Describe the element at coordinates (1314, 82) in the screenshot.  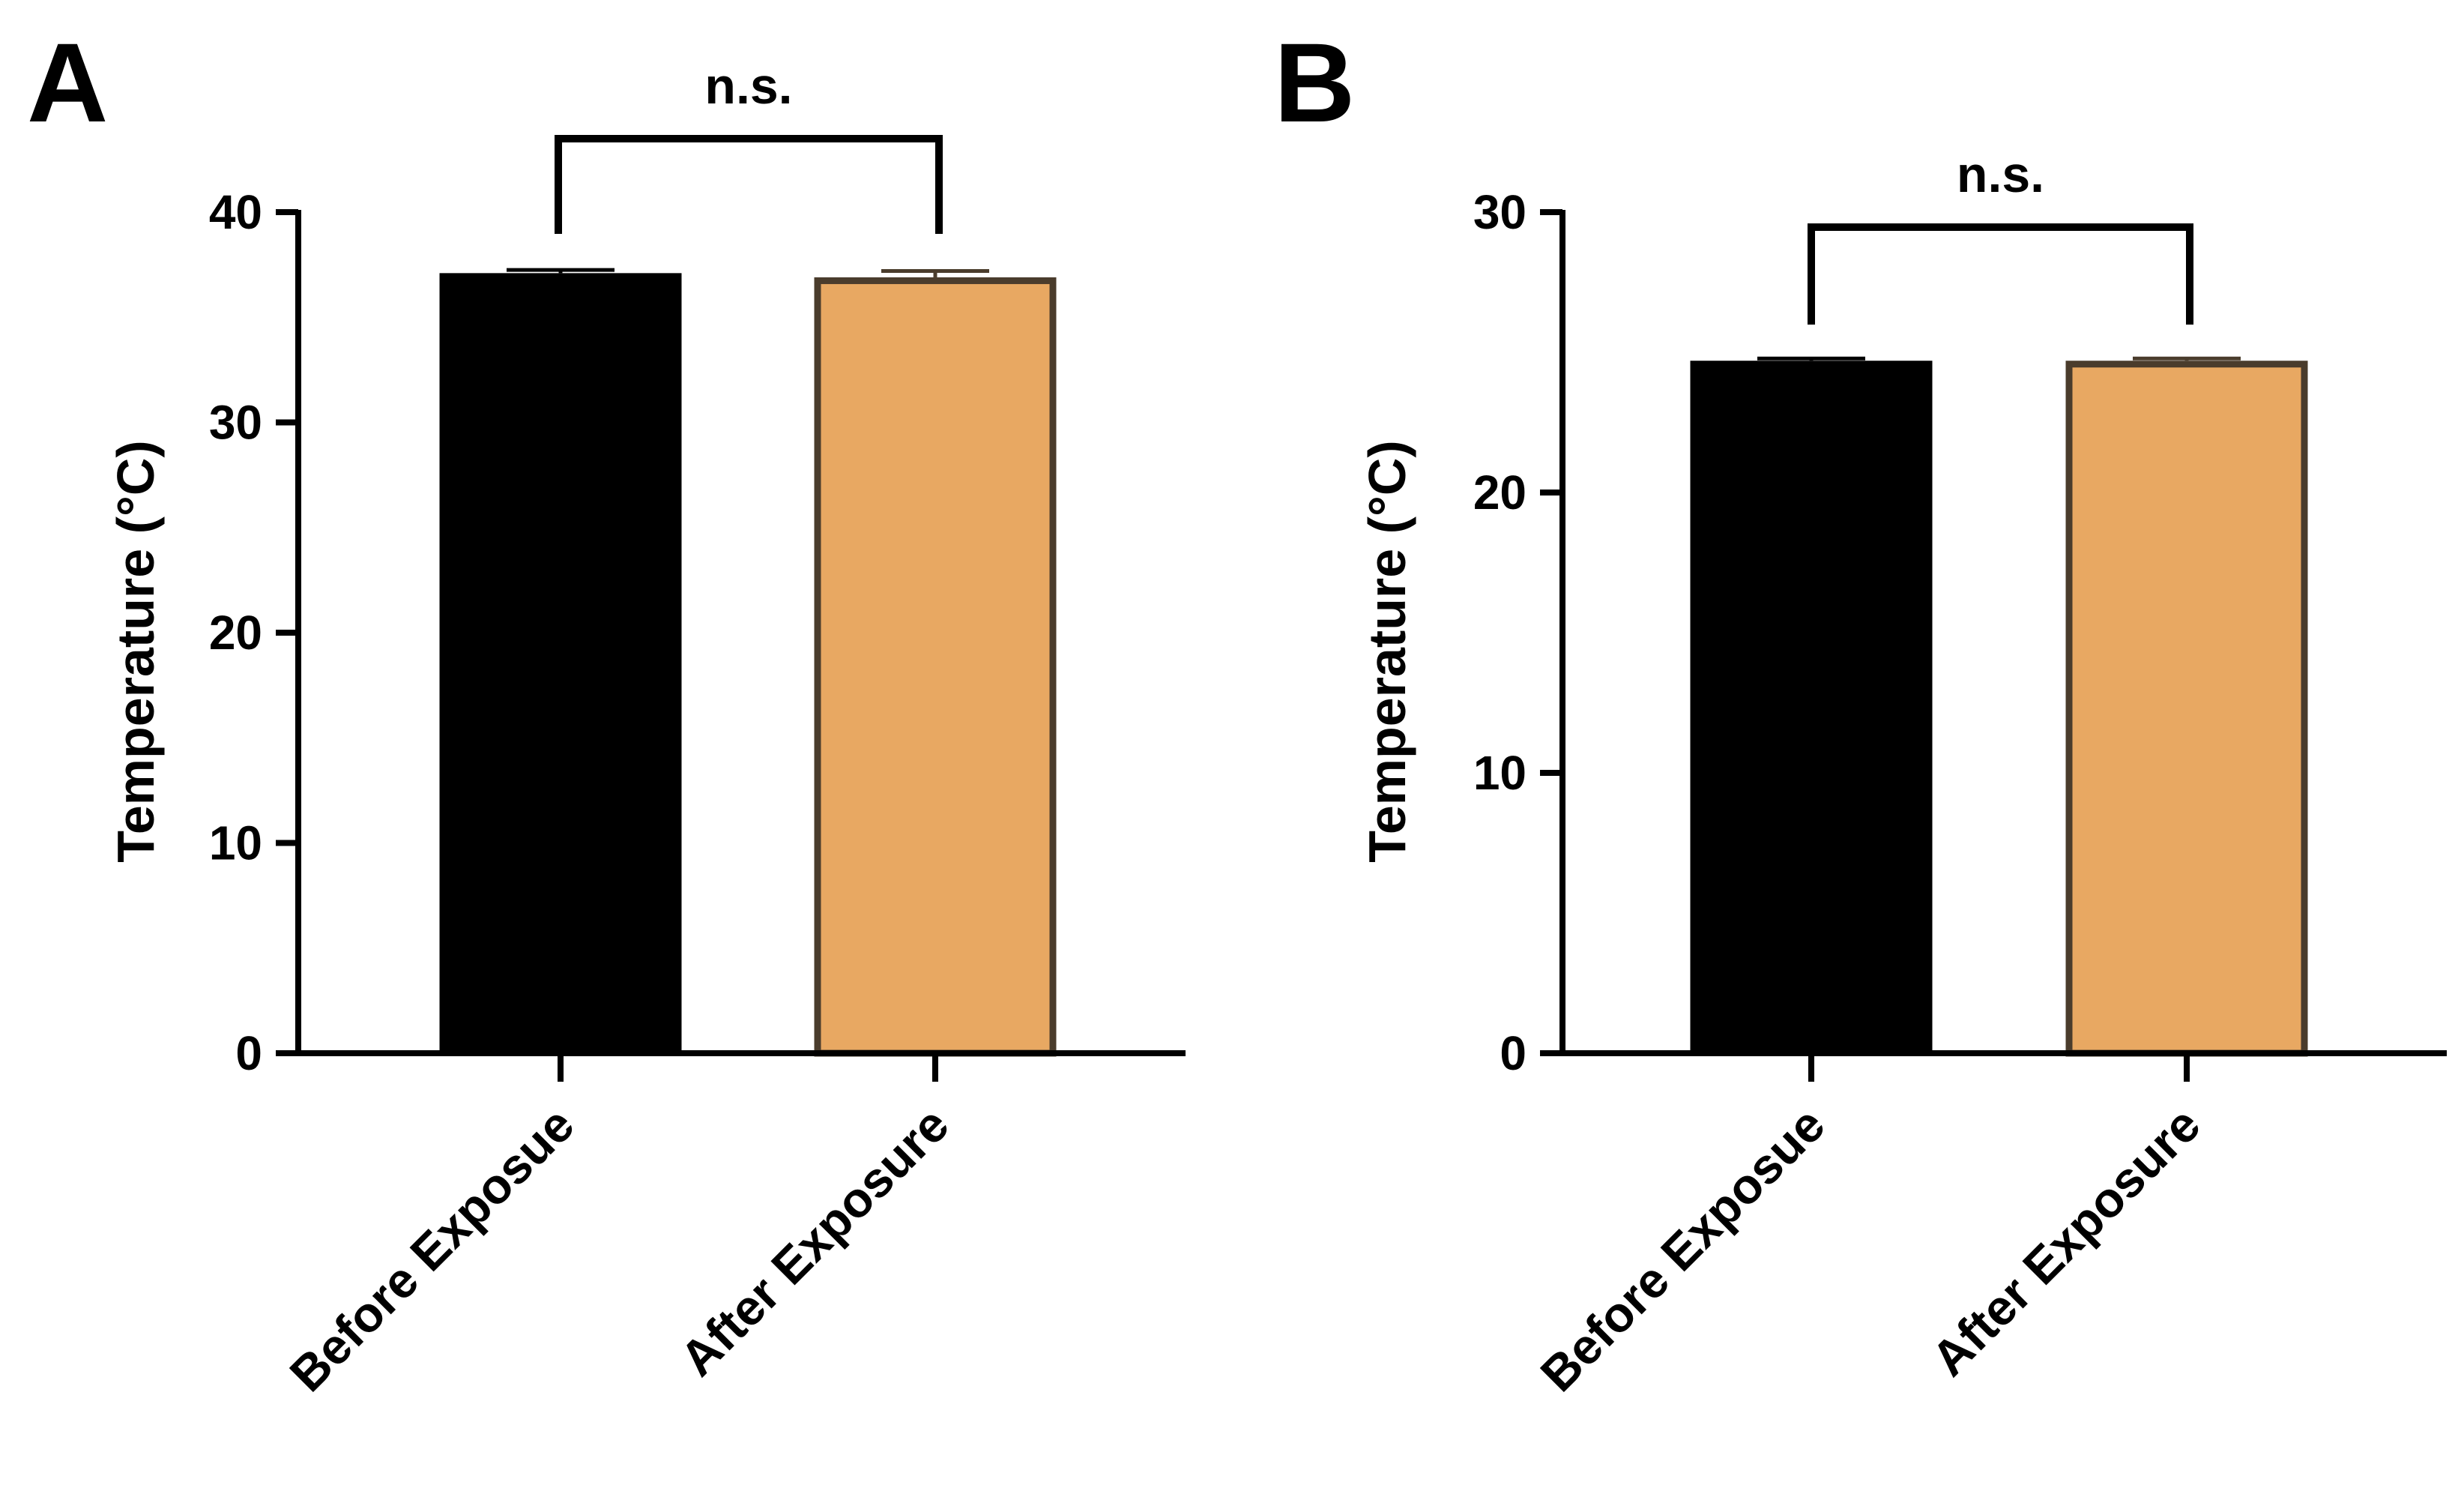
I see `panel-letter-b: B` at that location.